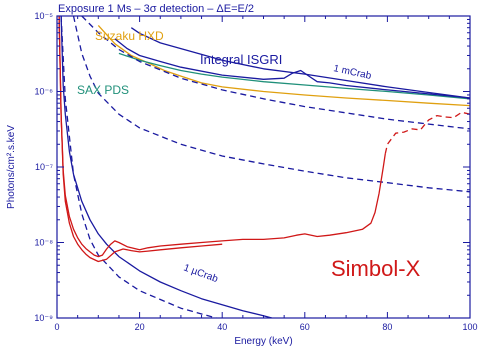  I want to click on y-axis-label: Photons/cm².s.keV, so click(11, 167).